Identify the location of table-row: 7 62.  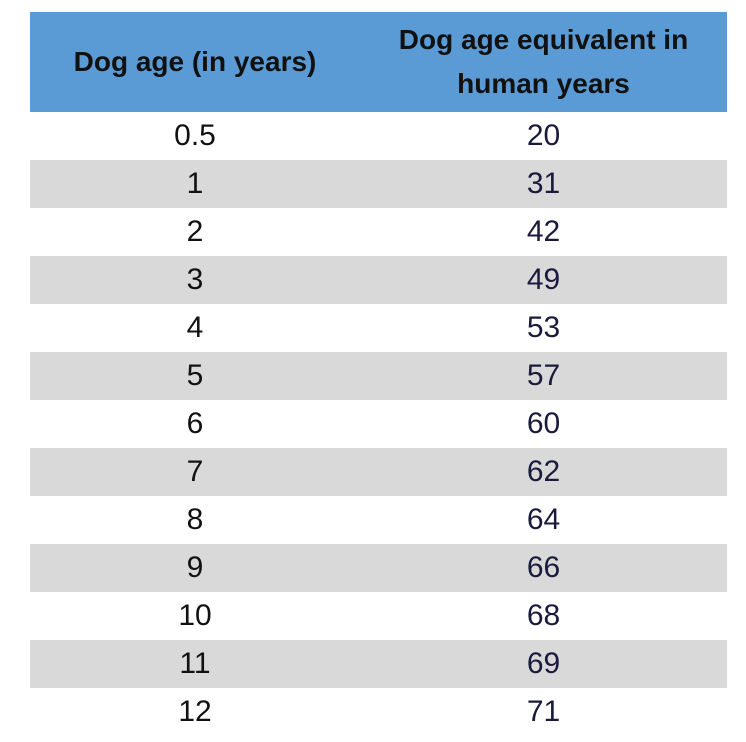
(378, 472).